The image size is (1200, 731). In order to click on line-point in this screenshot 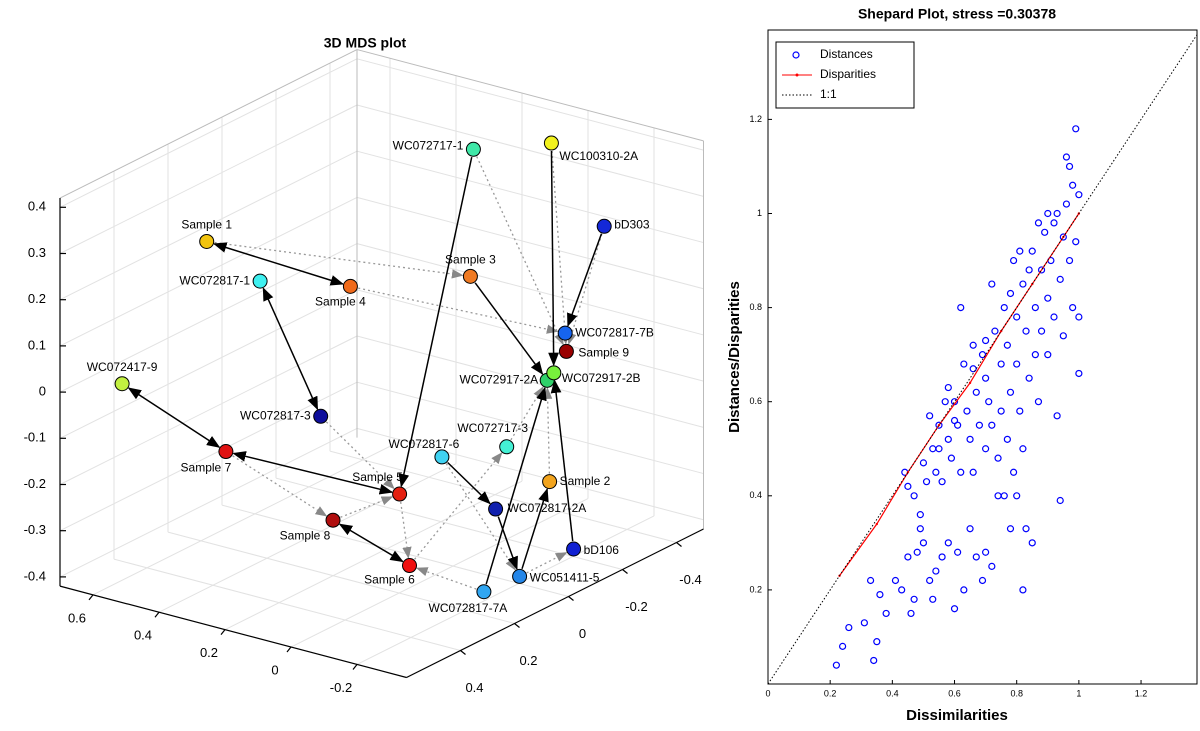, I will do `click(970, 383)`.